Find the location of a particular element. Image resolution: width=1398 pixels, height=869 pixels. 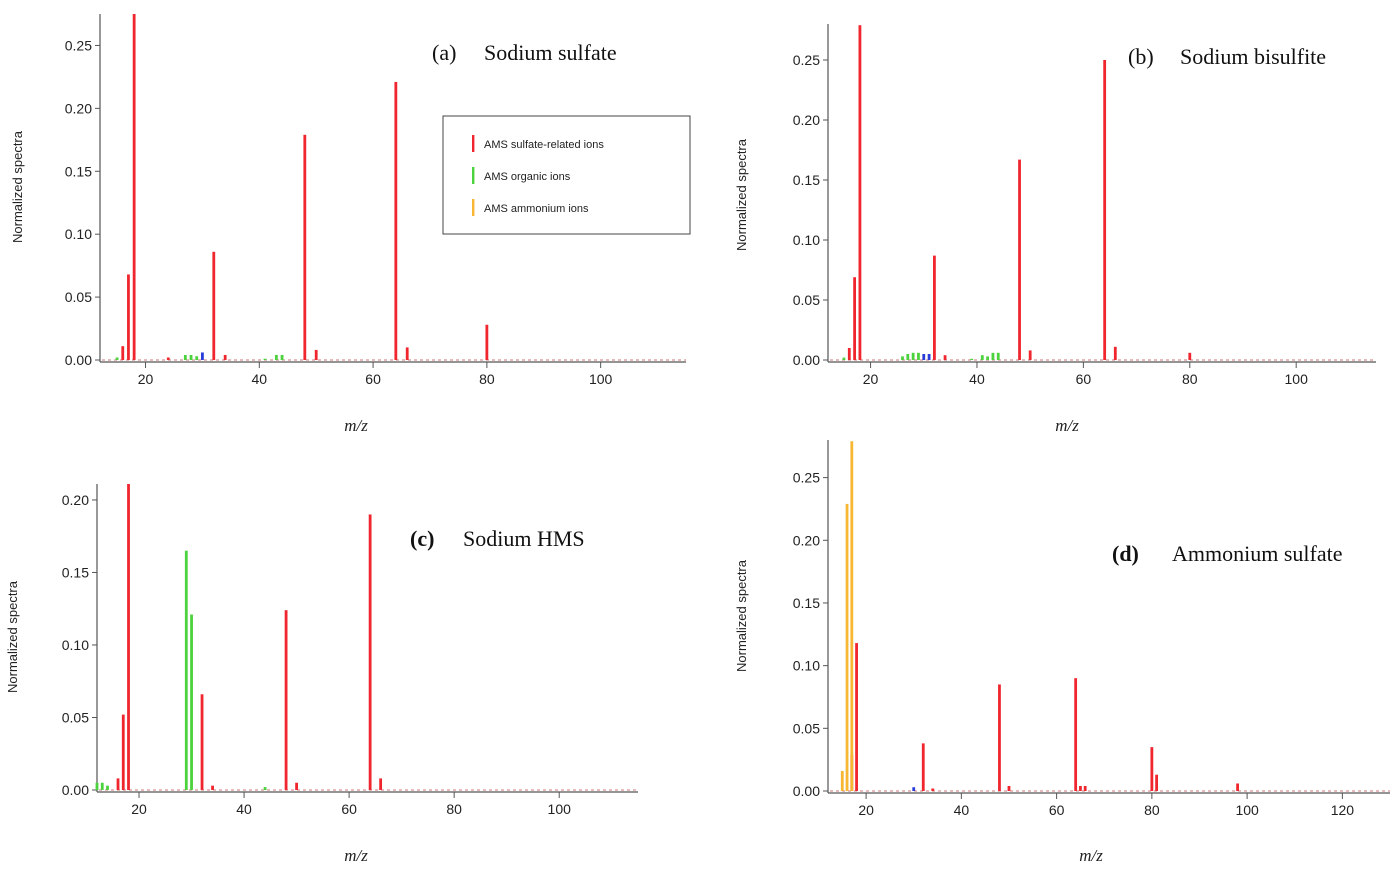

panel-title: Ammonium sulfate is located at coordinates (1257, 553).